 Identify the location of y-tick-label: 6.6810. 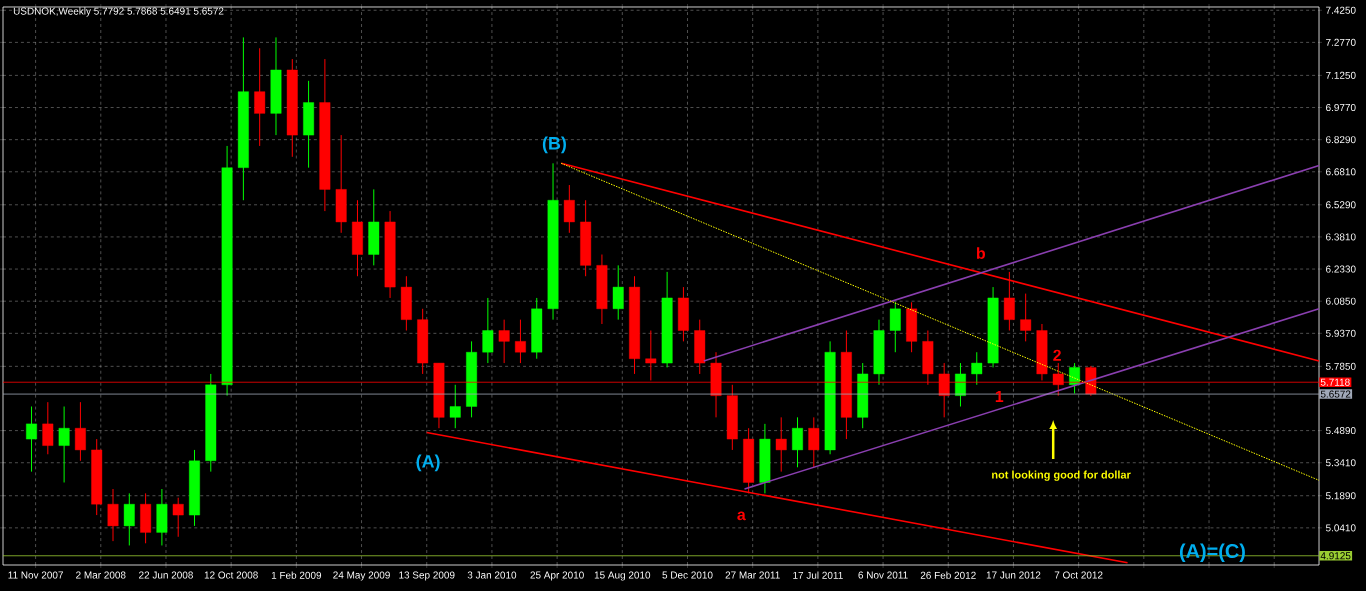
(1341, 172).